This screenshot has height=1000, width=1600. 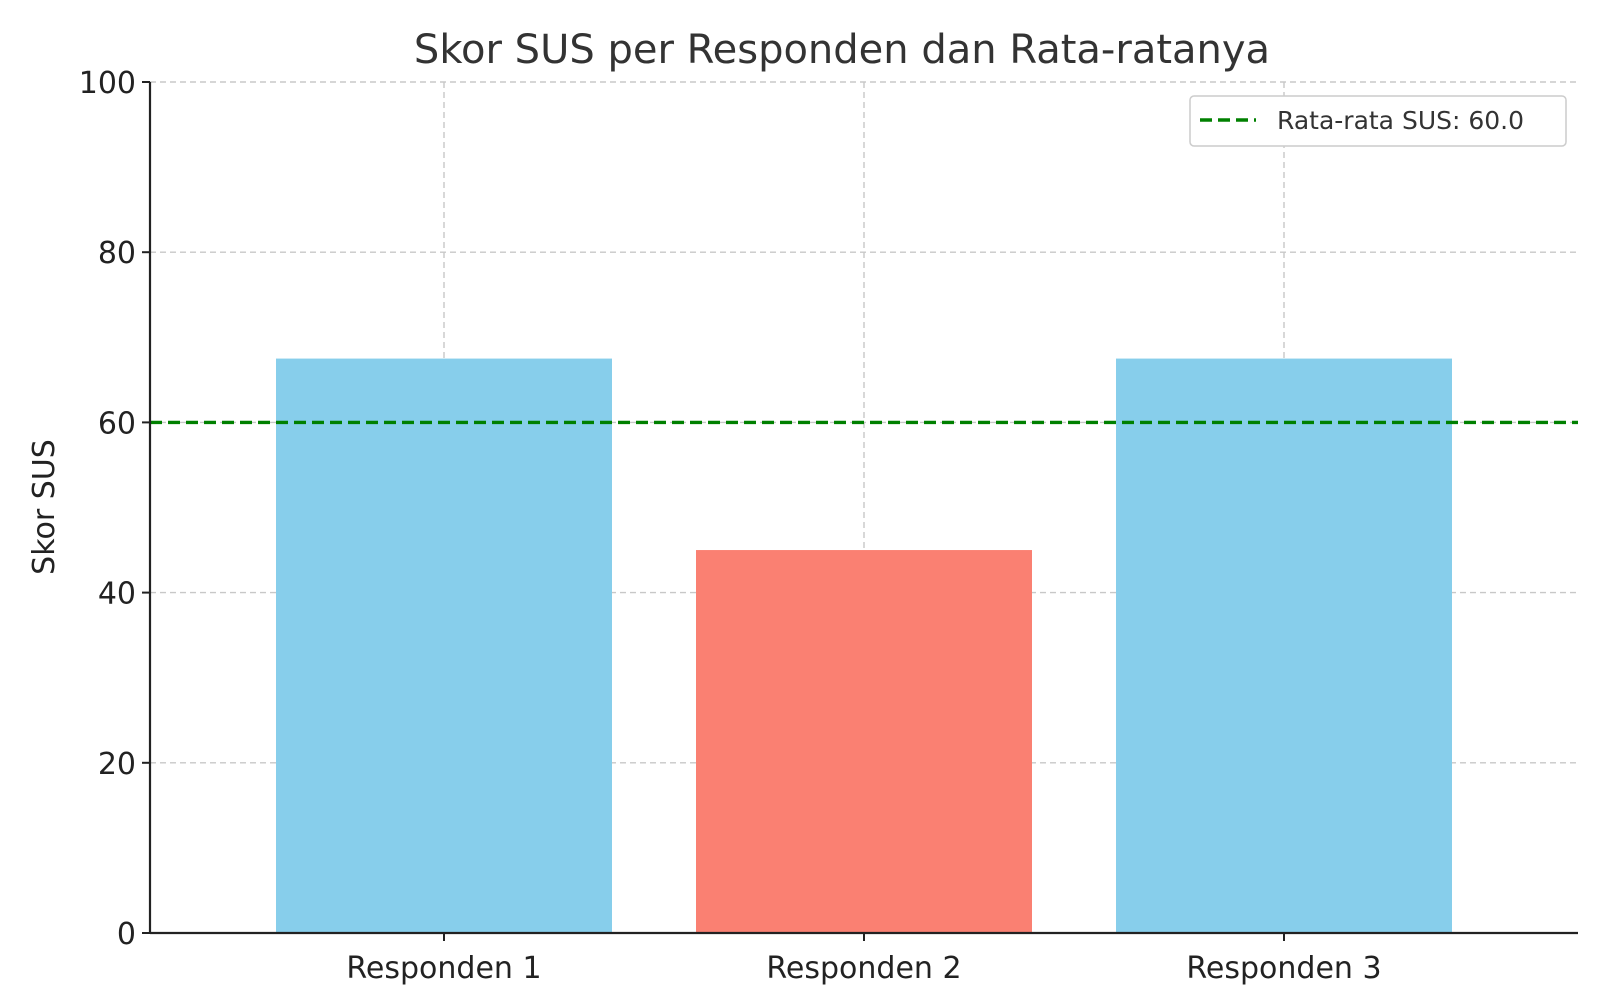 I want to click on legend: Rata-rata SUS: 60.0, so click(x=1378, y=121).